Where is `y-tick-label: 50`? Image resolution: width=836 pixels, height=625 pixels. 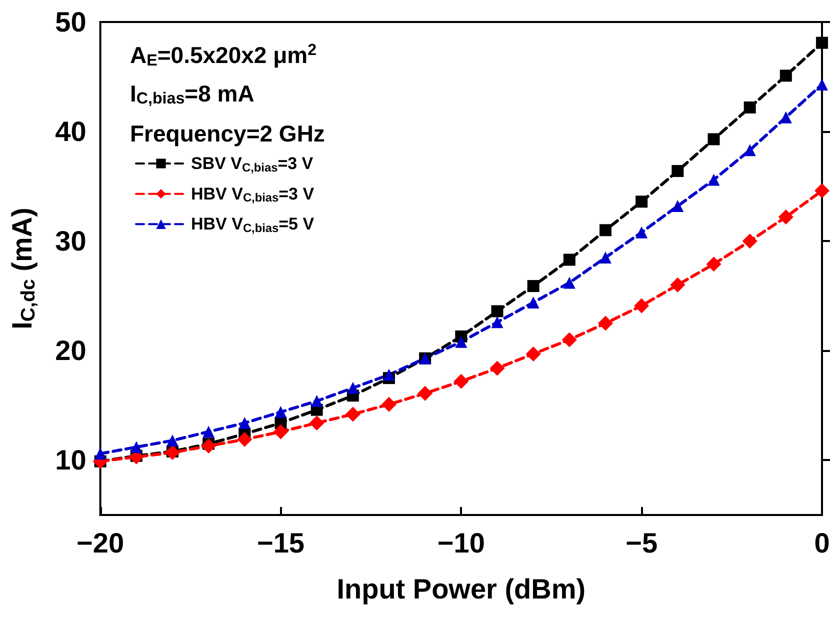
y-tick-label: 50 is located at coordinates (70, 22).